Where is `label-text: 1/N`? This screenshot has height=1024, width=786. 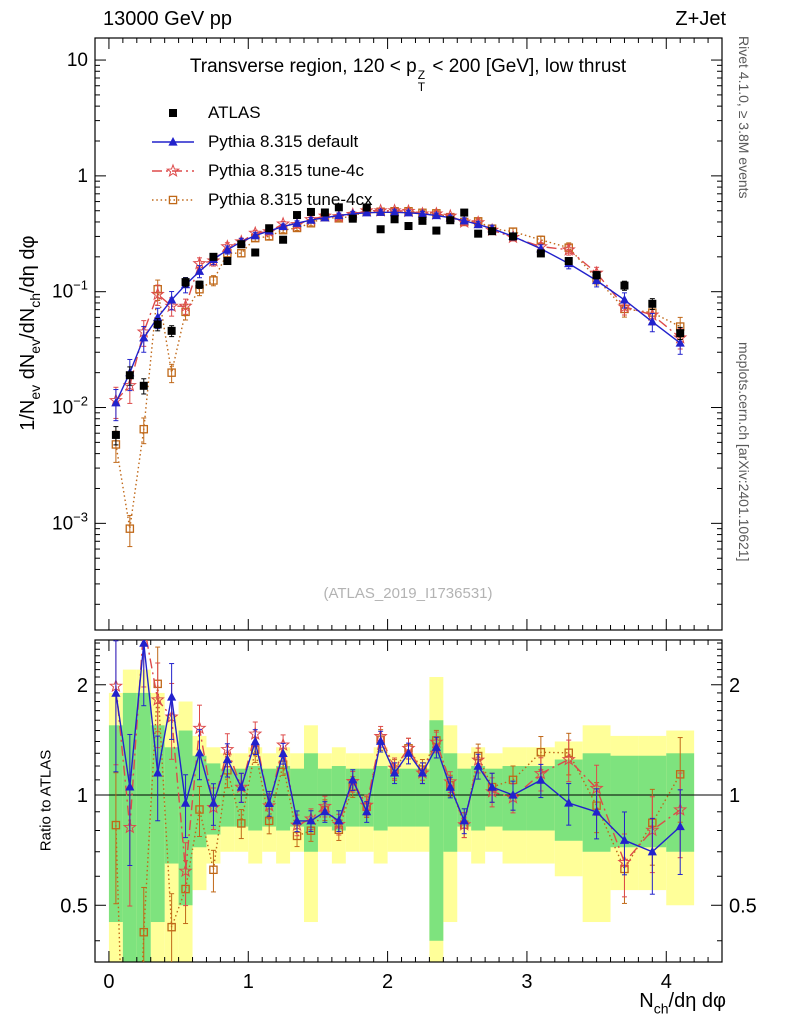
label-text: 1/N is located at coordinates (27, 415).